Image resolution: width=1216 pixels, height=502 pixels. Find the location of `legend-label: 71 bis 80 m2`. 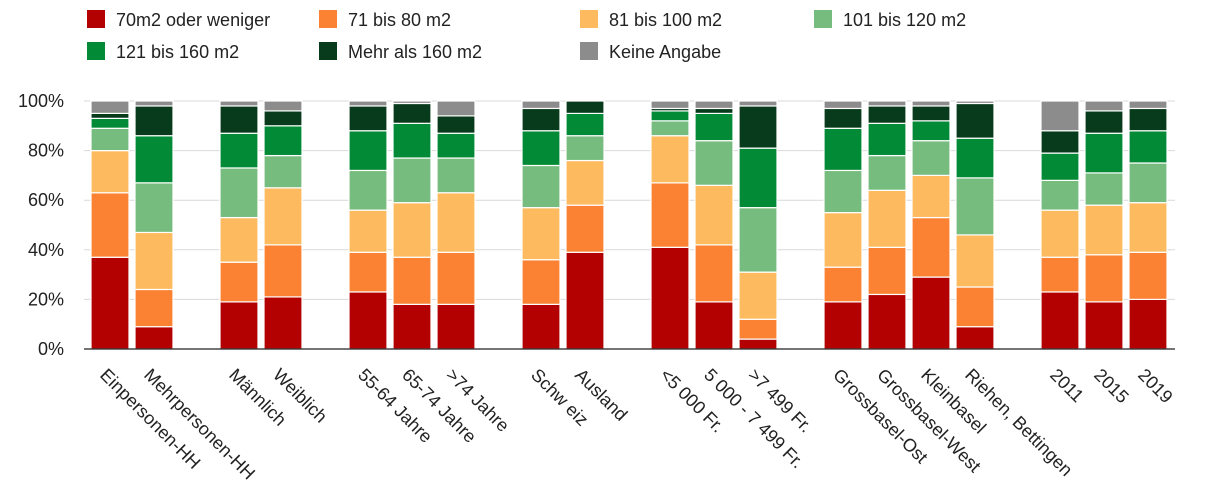

legend-label: 71 bis 80 m2 is located at coordinates (399, 20).